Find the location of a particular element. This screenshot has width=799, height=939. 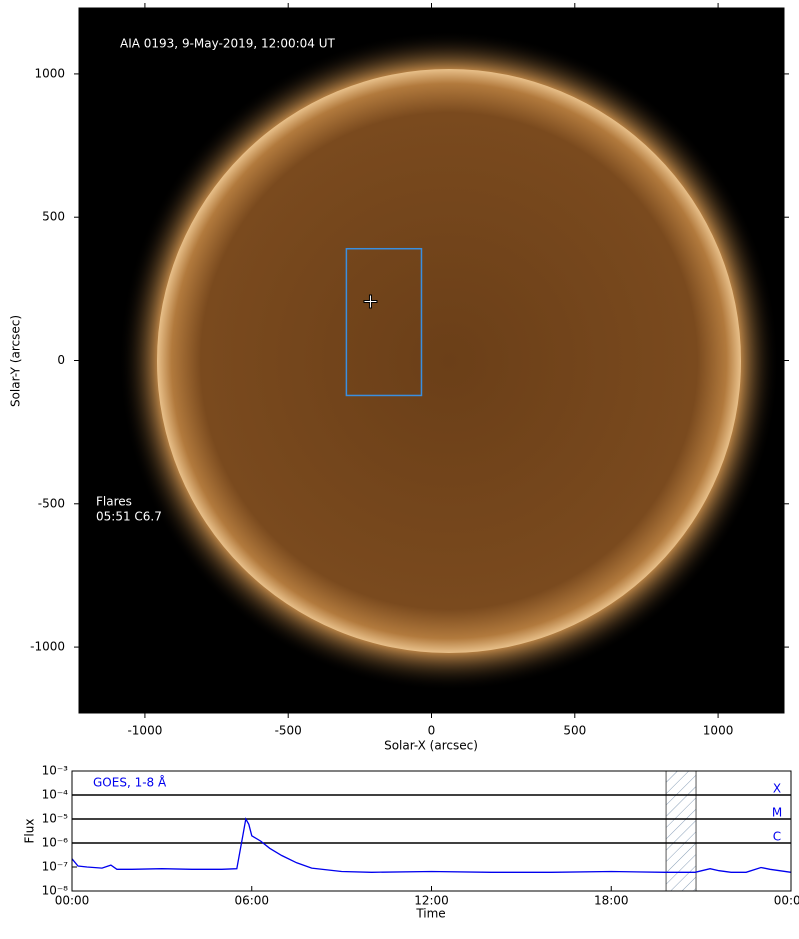

class-label: M is located at coordinates (777, 813).